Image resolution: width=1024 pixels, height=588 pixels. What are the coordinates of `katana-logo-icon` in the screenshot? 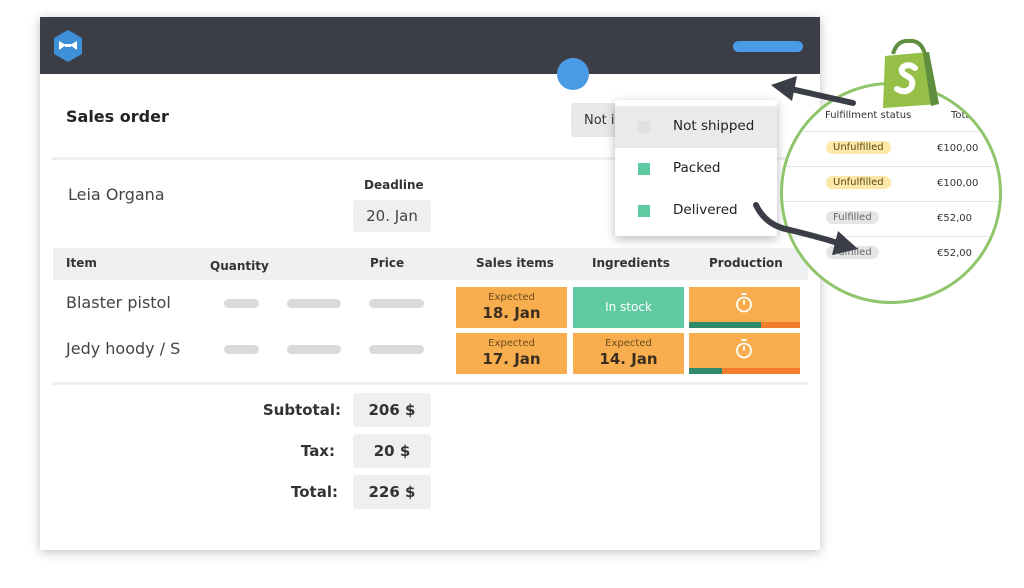 It's located at (68, 46).